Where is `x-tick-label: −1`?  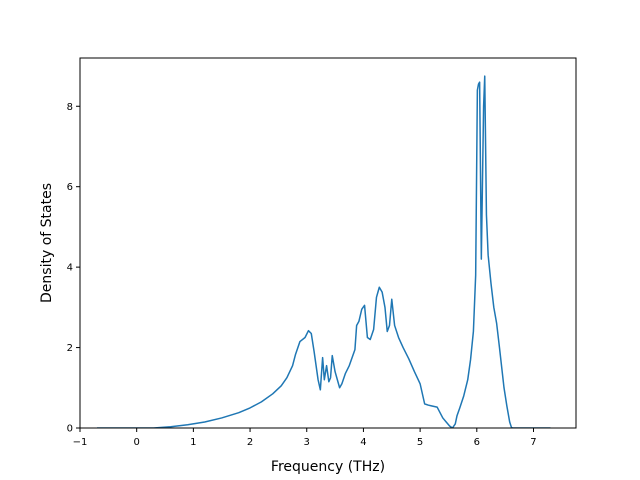
x-tick-label: −1 is located at coordinates (80, 442).